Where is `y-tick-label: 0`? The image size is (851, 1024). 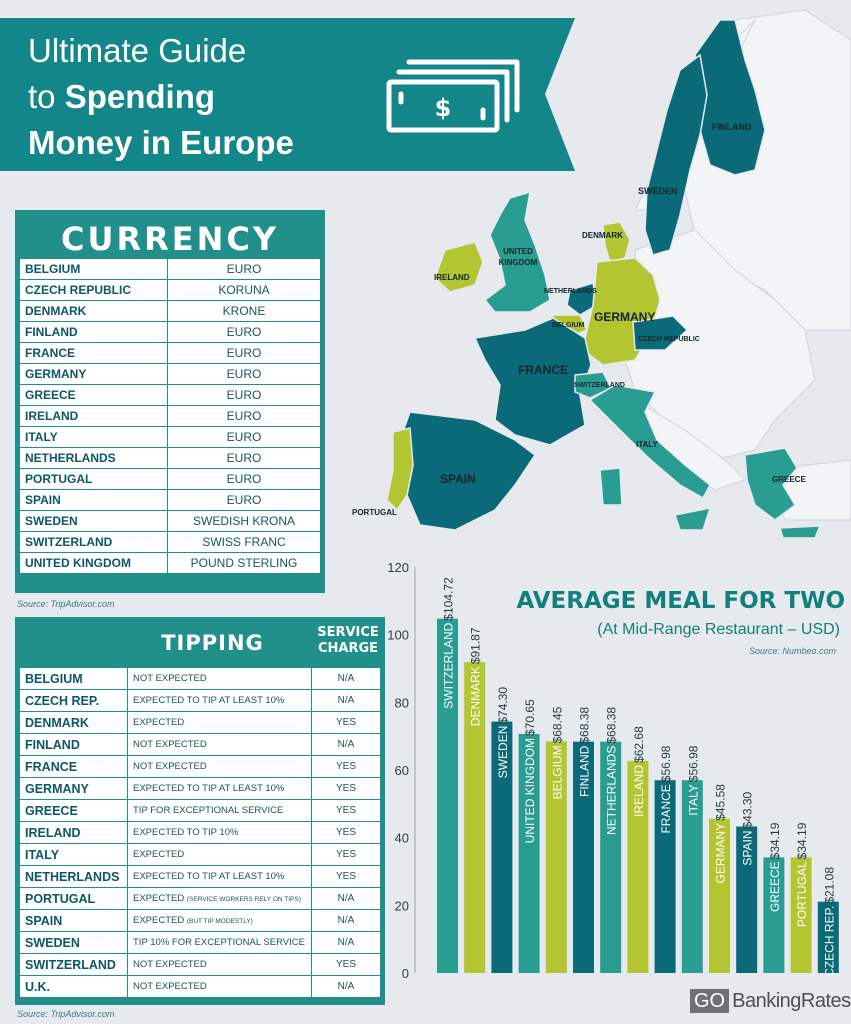
y-tick-label: 0 is located at coordinates (405, 973).